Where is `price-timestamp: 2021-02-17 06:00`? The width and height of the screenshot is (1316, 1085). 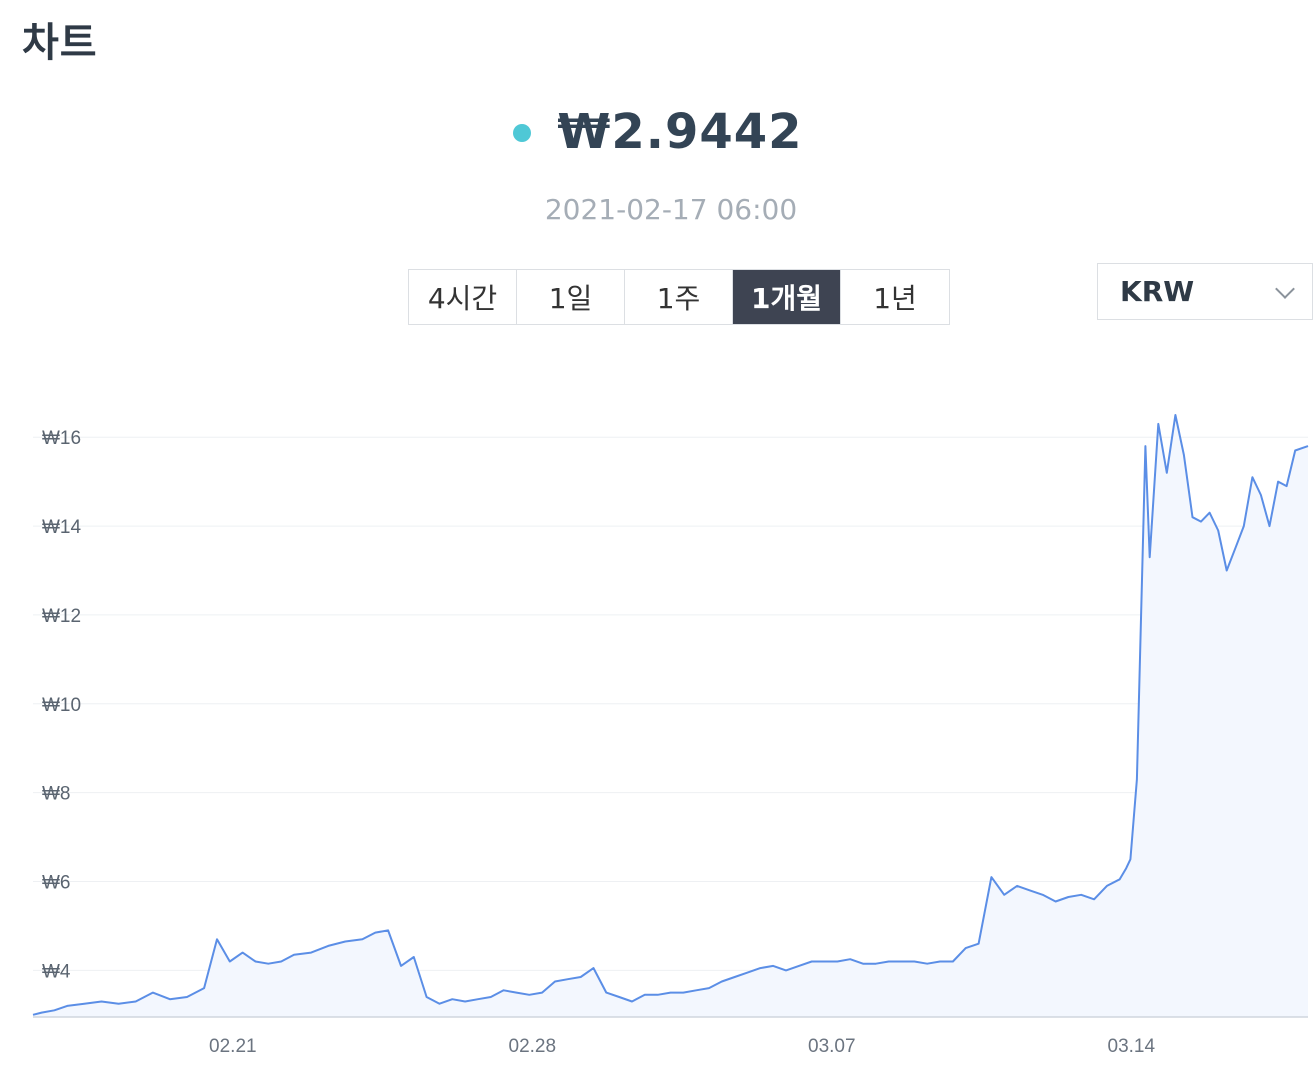
price-timestamp: 2021-02-17 06:00 is located at coordinates (671, 209).